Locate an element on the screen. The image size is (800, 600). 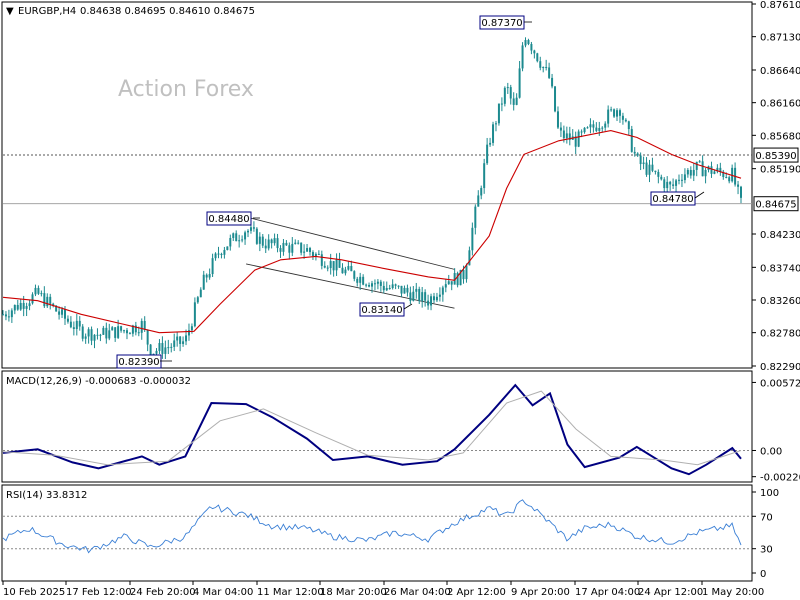
macd-lines is located at coordinates (372, 429).